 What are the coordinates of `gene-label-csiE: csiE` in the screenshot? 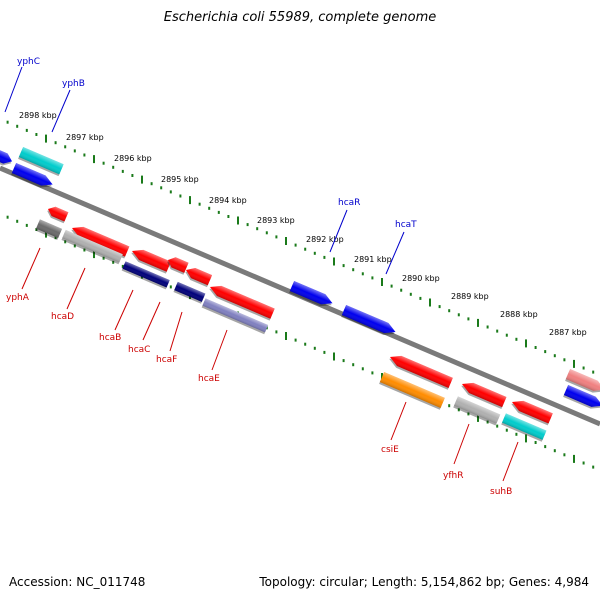 It's located at (390, 450).